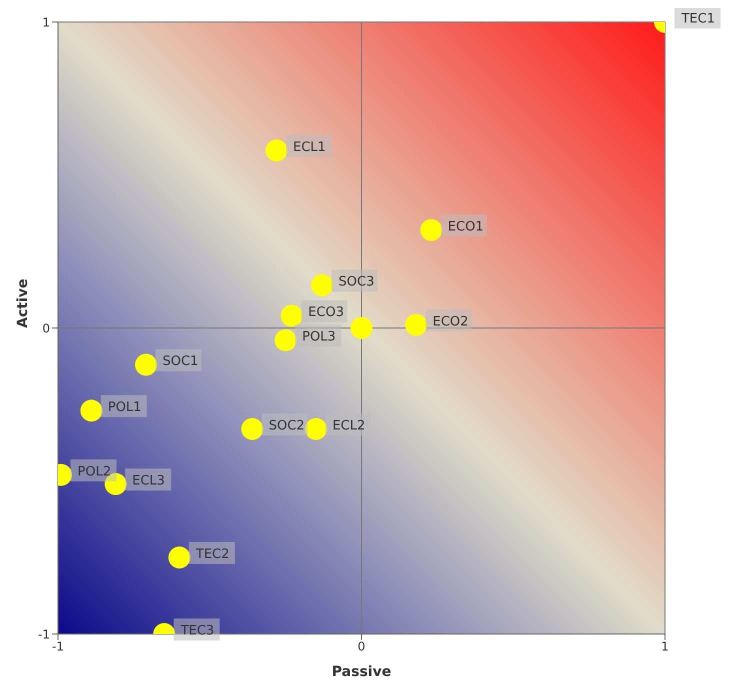 This screenshot has height=700, width=733. I want to click on data-label: ECL1, so click(309, 148).